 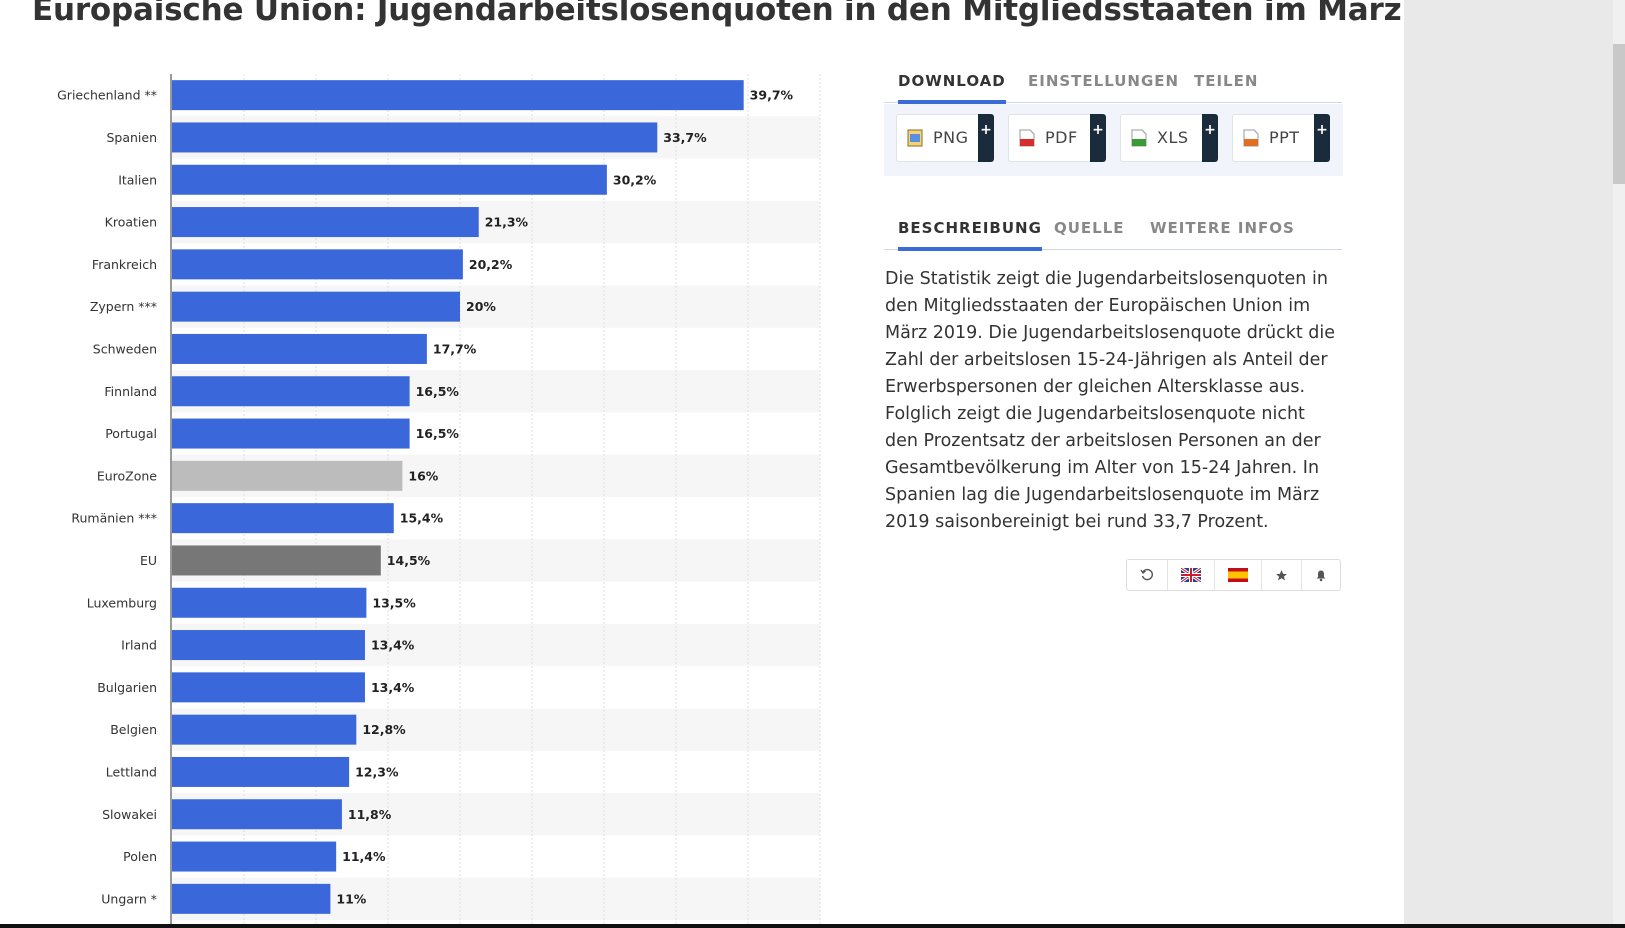 I want to click on category-label: Slowakei, so click(x=129, y=814).